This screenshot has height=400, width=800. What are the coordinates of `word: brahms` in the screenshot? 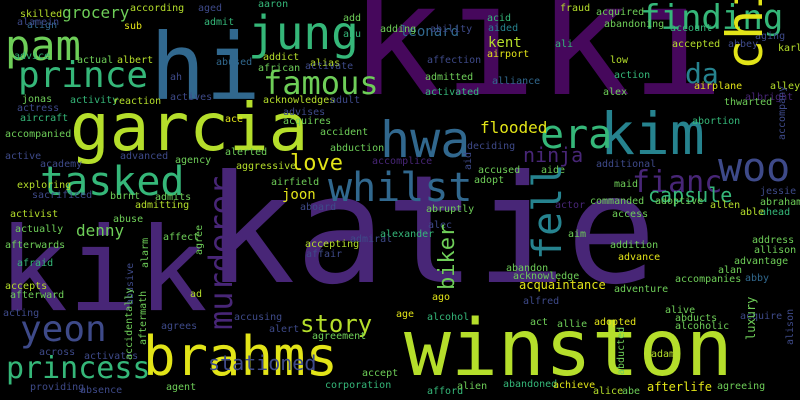 It's located at (241, 356).